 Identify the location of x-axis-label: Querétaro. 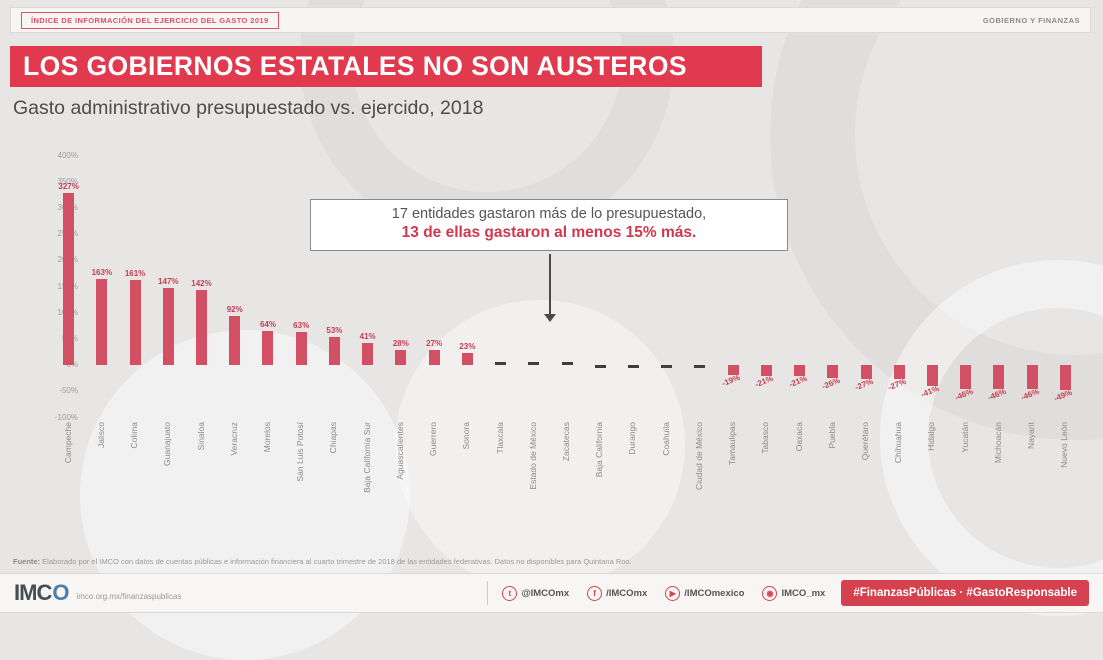
(865, 441).